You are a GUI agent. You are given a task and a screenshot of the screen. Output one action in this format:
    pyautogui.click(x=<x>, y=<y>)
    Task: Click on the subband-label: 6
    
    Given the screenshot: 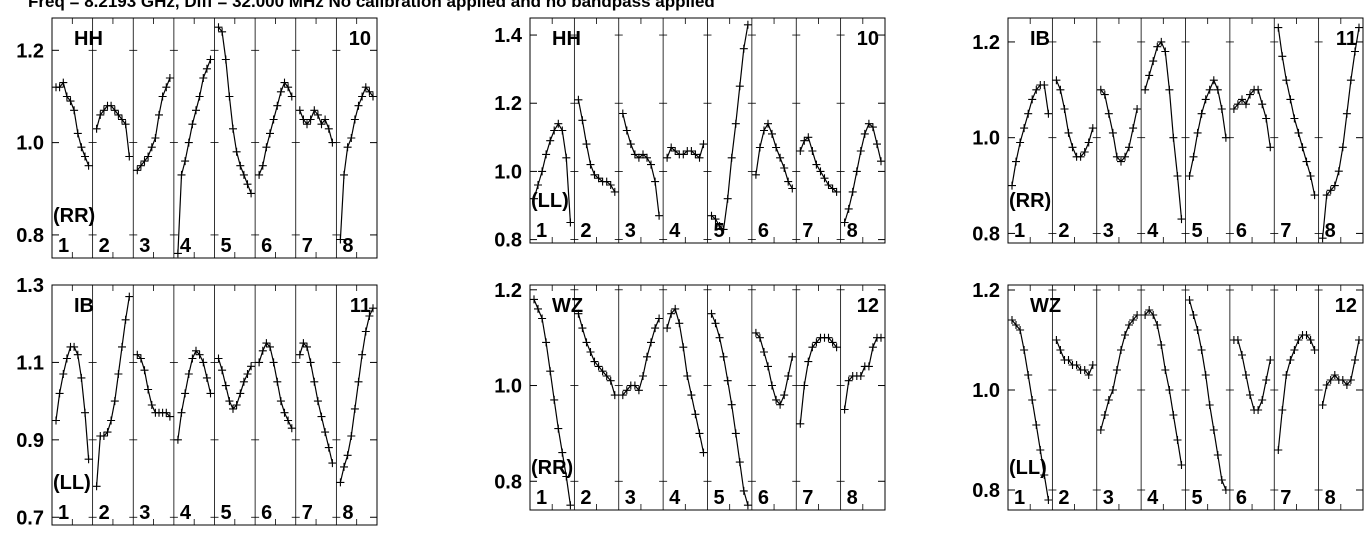 What is the action you would take?
    pyautogui.click(x=266, y=513)
    